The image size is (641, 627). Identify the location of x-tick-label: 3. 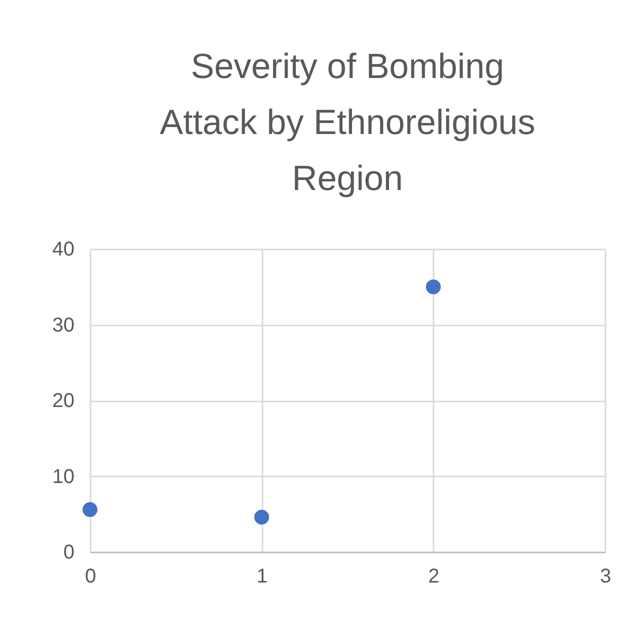
(606, 577).